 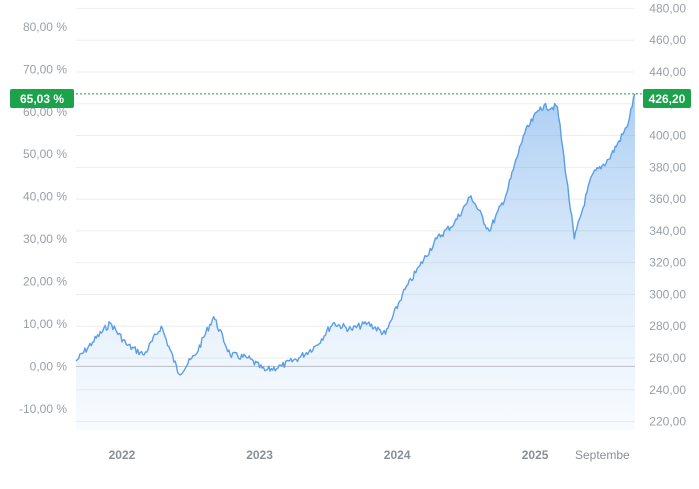 I want to click on left-tick-label: 20,00 %, so click(x=45, y=282).